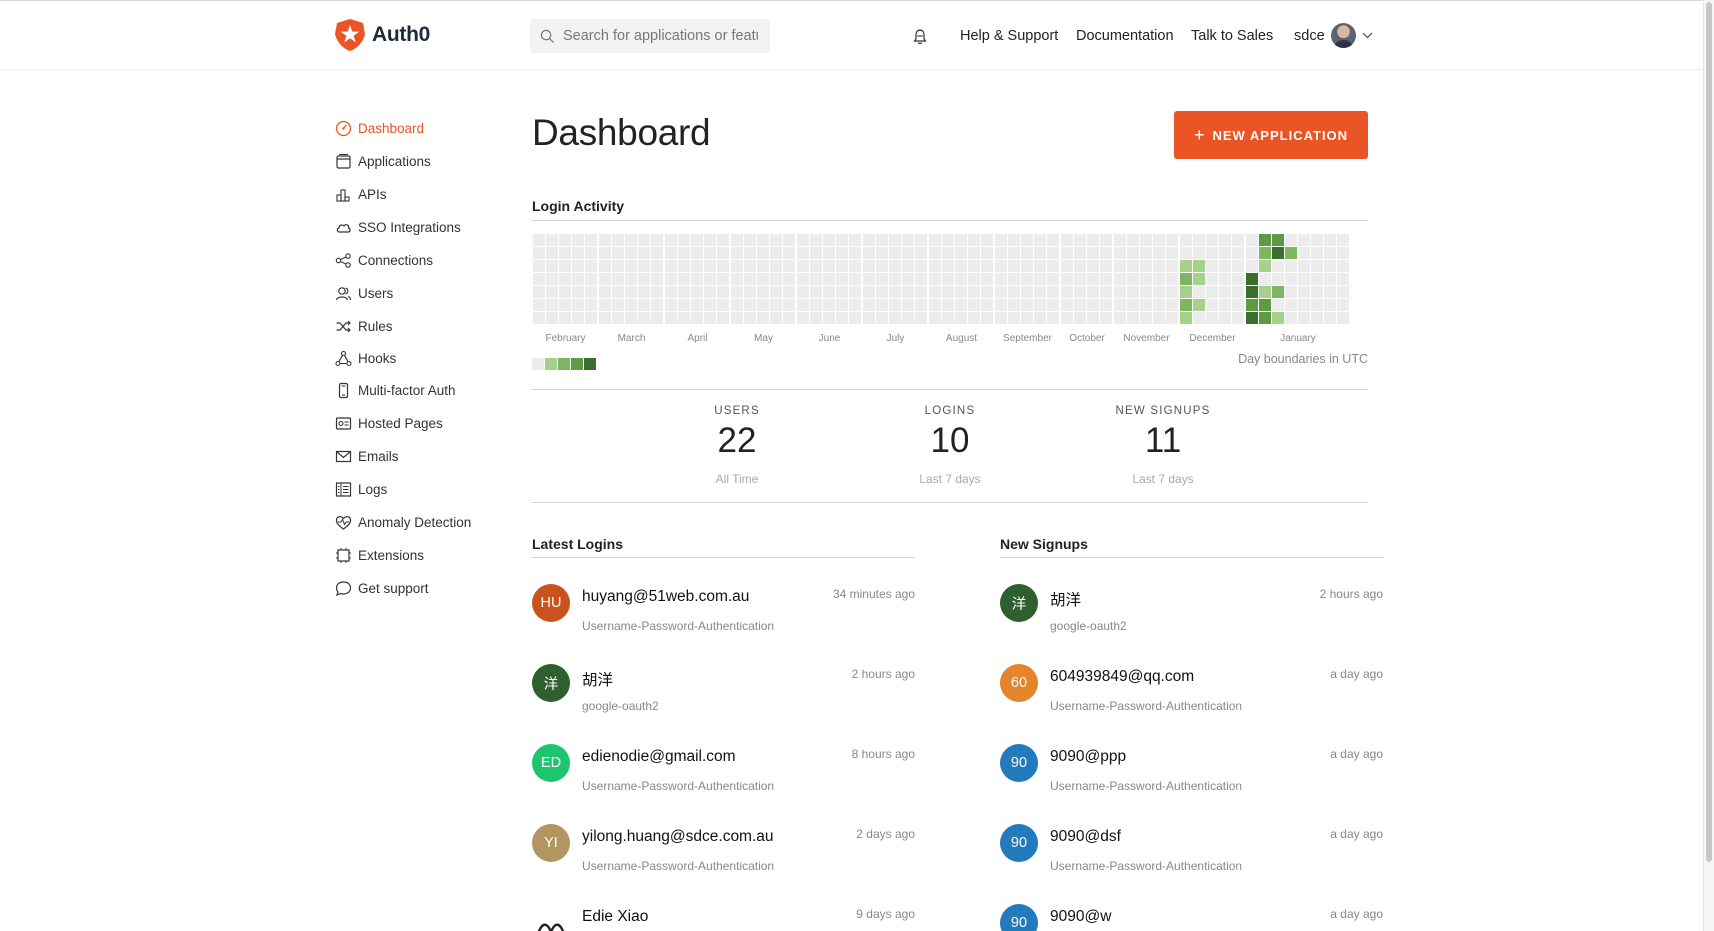 This screenshot has height=931, width=1714. What do you see at coordinates (1009, 36) in the screenshot?
I see `help-support-link: Help & Support` at bounding box center [1009, 36].